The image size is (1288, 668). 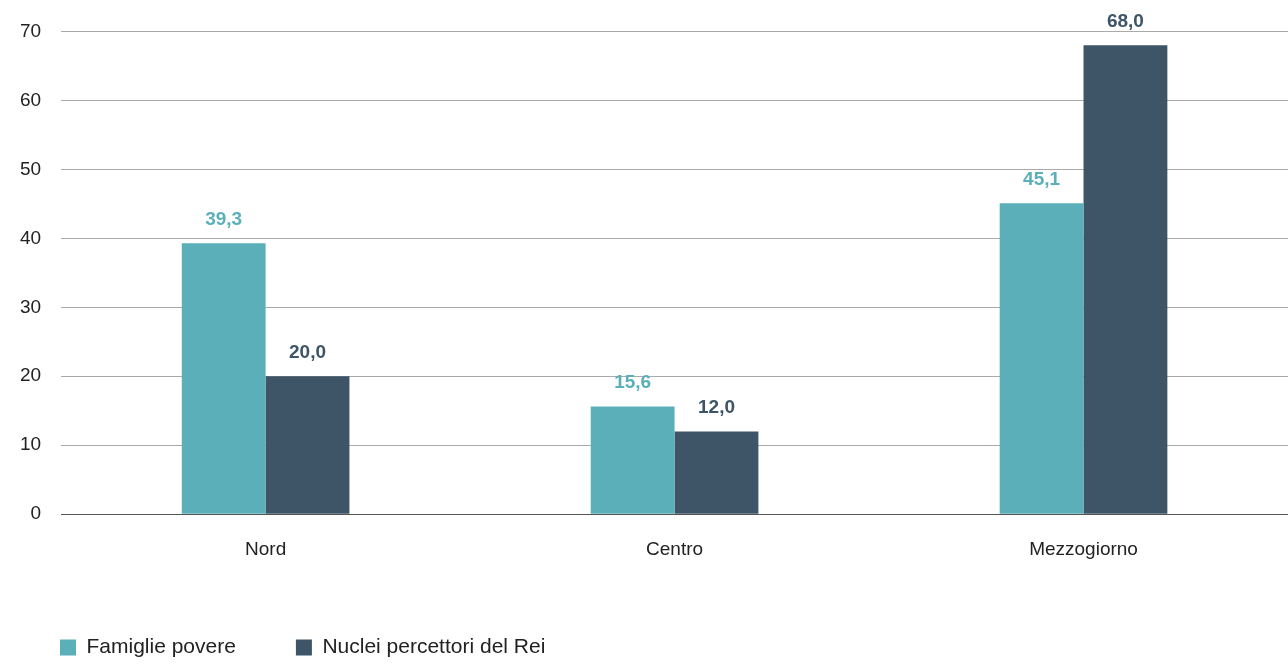 What do you see at coordinates (30, 306) in the screenshot?
I see `y-tick-label: 30` at bounding box center [30, 306].